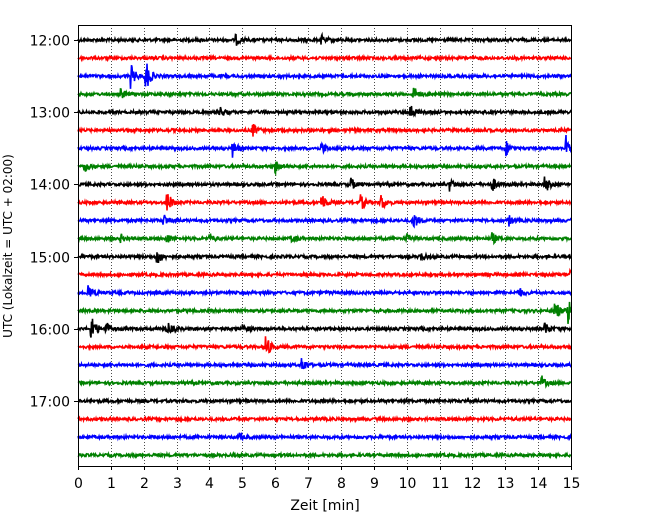  I want to click on x-tick-label: 11, so click(441, 484).